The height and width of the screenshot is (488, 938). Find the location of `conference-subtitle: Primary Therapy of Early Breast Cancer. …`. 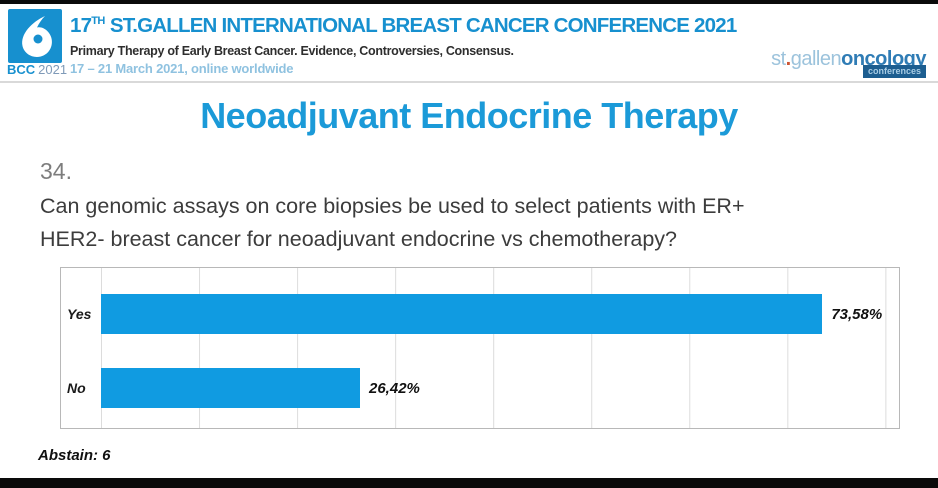

conference-subtitle: Primary Therapy of Early Breast Cancer. … is located at coordinates (292, 50).